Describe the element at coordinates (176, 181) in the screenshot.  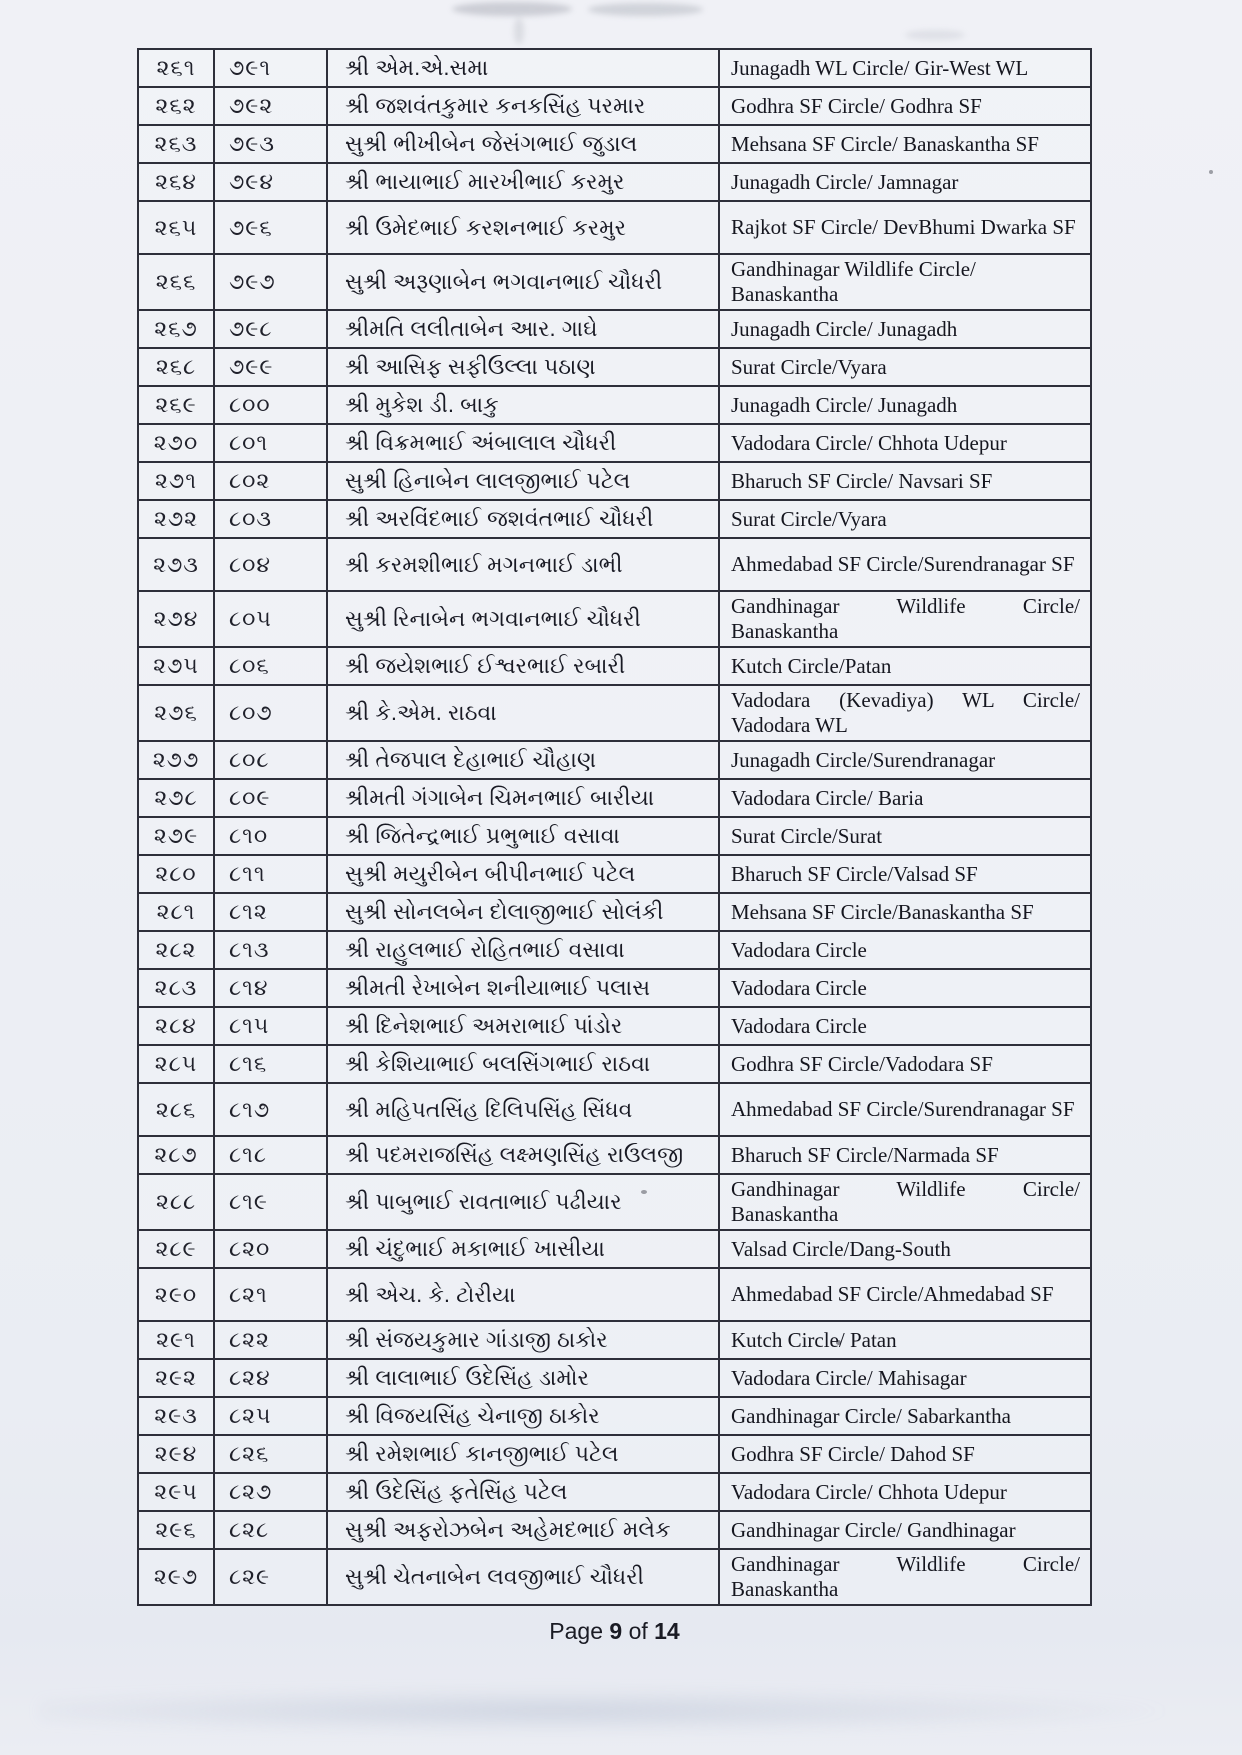
I see `serial-number-cell: ૨૬૪` at that location.